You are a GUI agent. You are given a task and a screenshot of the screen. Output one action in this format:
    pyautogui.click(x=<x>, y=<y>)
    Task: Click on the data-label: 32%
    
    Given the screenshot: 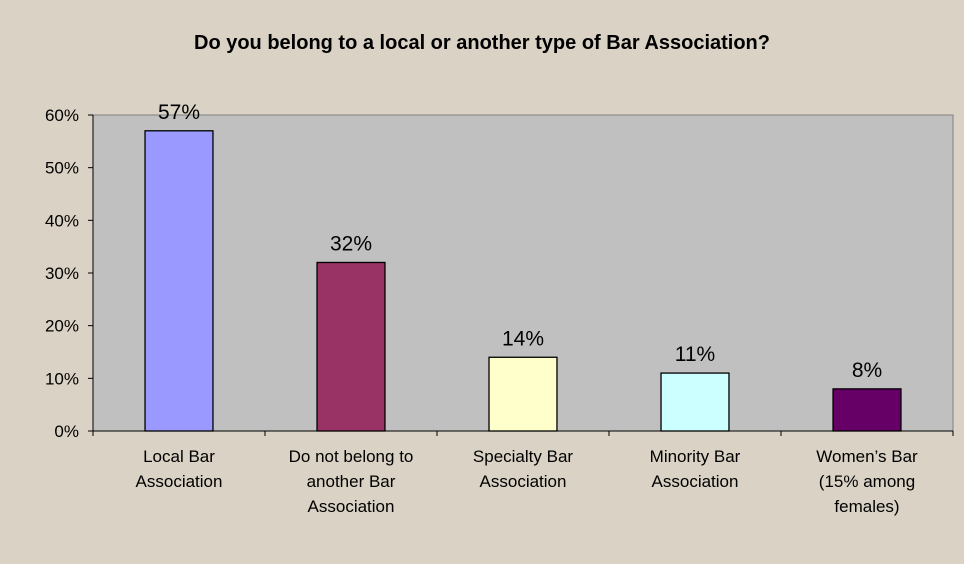 What is the action you would take?
    pyautogui.click(x=351, y=243)
    